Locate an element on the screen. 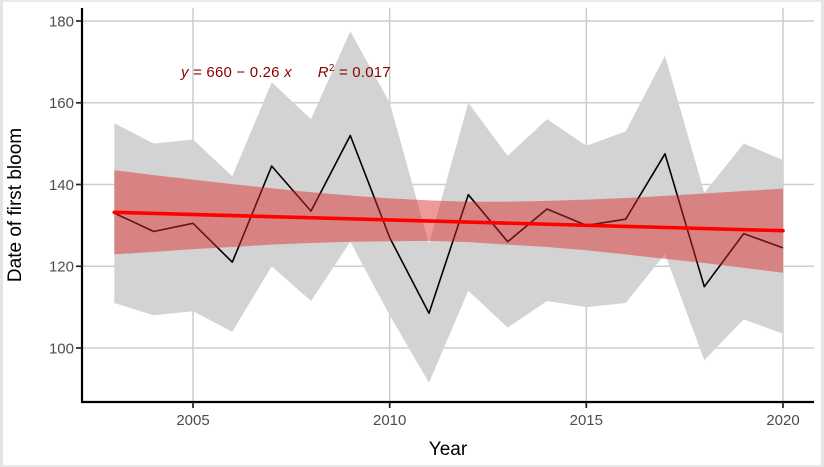 This screenshot has height=467, width=824. x-tick-label: 2005 is located at coordinates (192, 420).